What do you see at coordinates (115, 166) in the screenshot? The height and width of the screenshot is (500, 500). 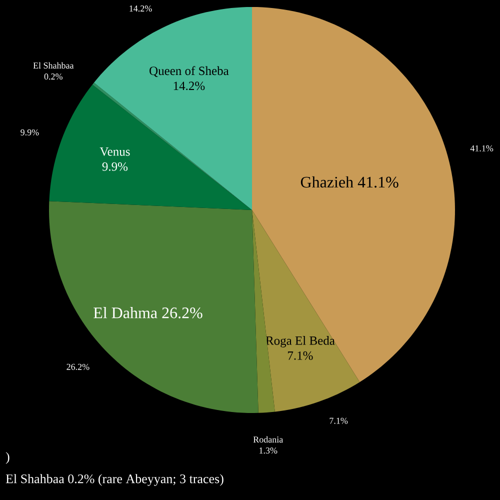 I see `data-label: 9.9%` at bounding box center [115, 166].